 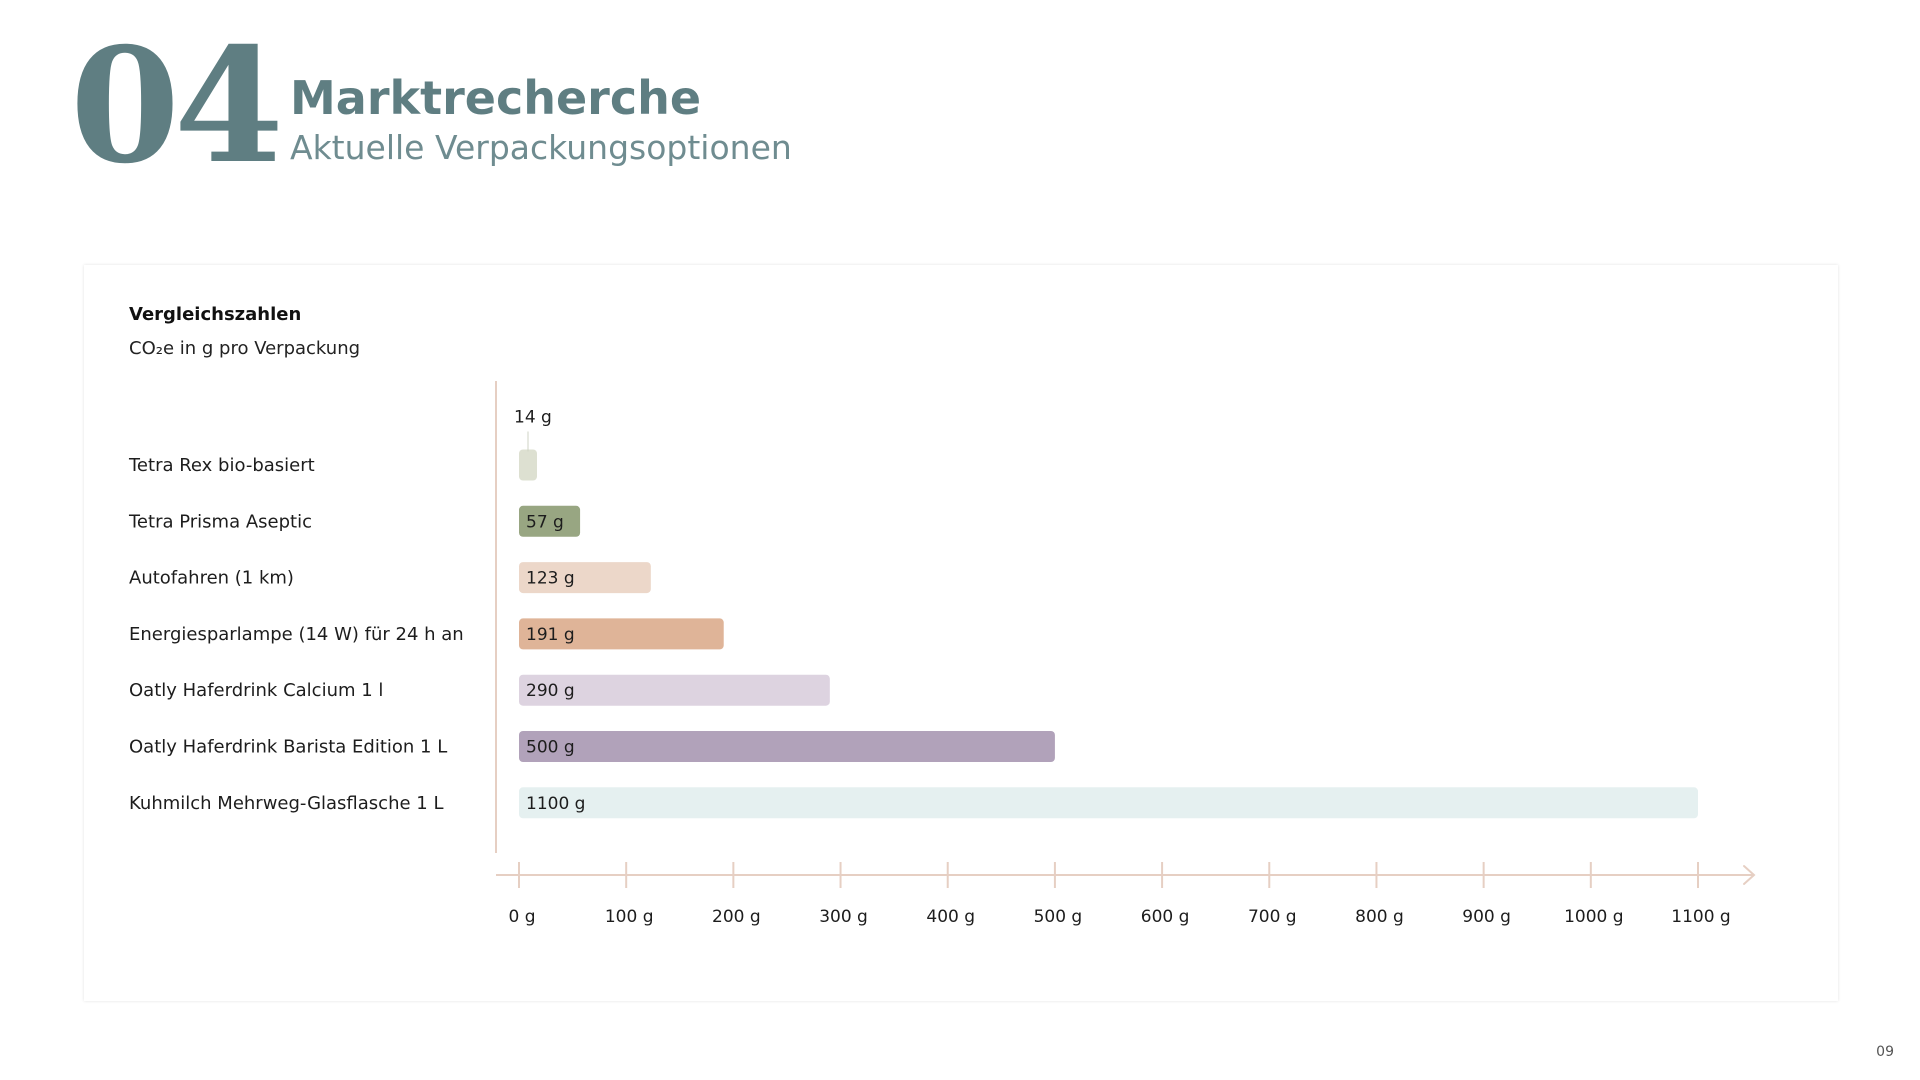 What do you see at coordinates (177, 106) in the screenshot?
I see `section-number: 04` at bounding box center [177, 106].